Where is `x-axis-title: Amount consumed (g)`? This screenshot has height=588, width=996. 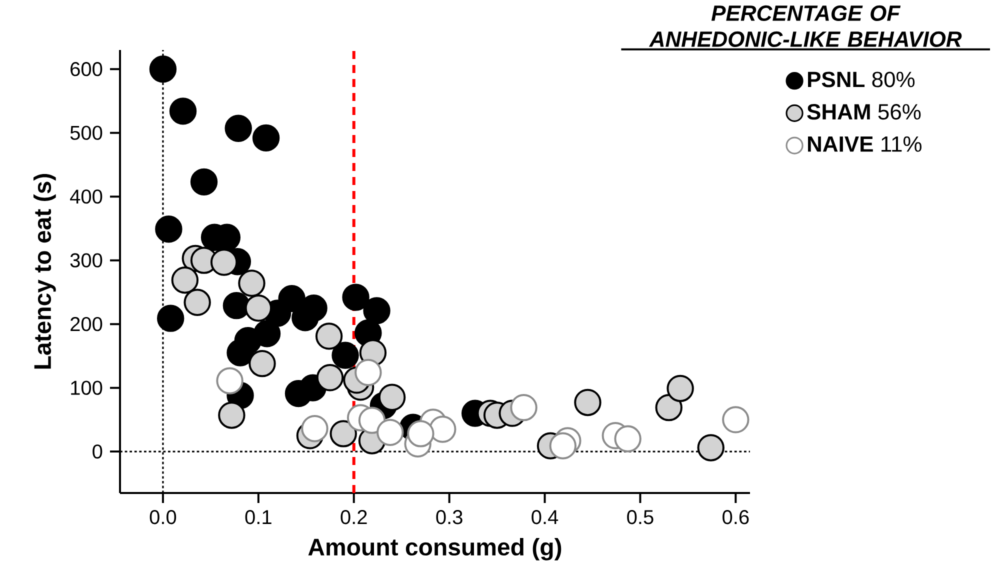 x-axis-title: Amount consumed (g) is located at coordinates (435, 549).